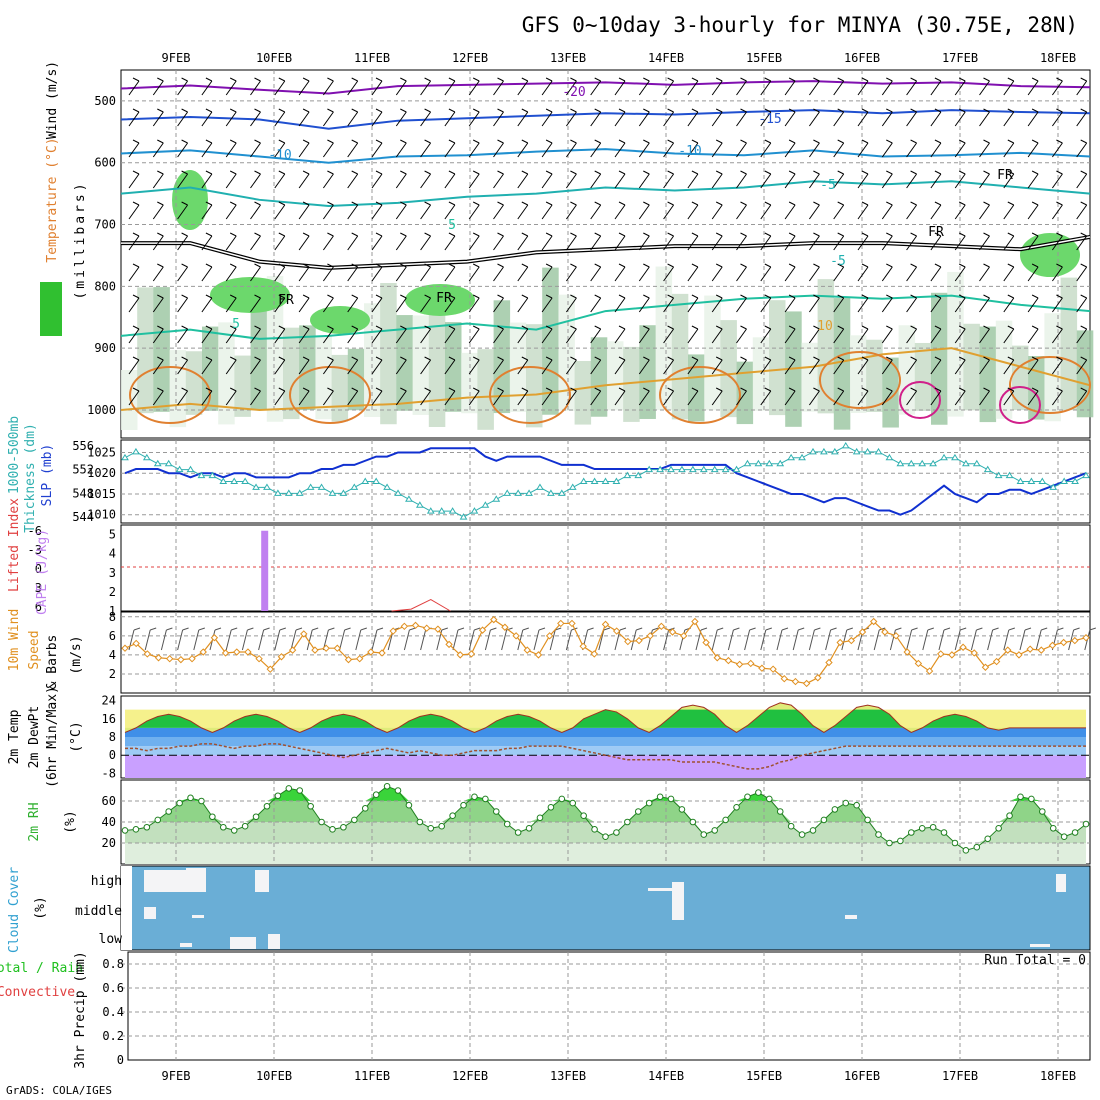  Describe the element at coordinates (838, 261) in the screenshot. I see `contour-label: -5` at that location.